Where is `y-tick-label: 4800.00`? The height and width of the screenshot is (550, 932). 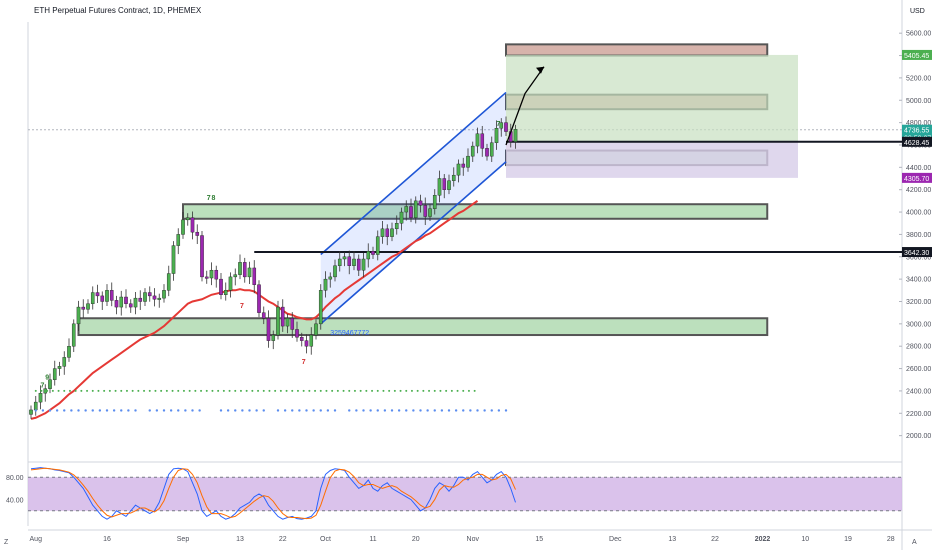 y-tick-label: 4800.00 is located at coordinates (918, 123).